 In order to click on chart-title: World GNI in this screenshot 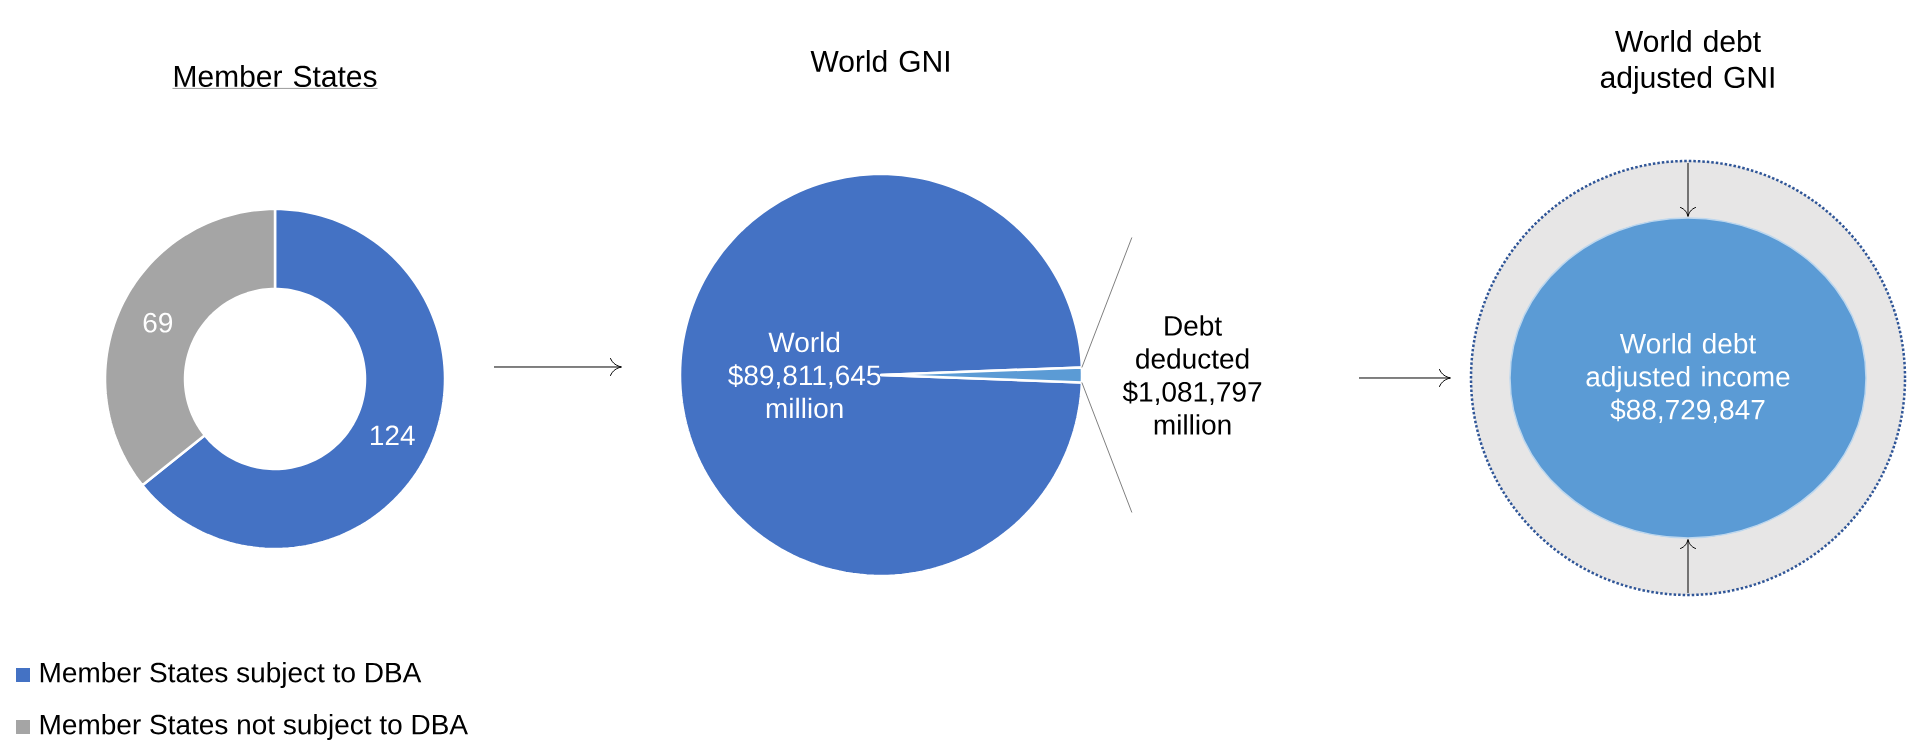, I will do `click(879, 61)`.